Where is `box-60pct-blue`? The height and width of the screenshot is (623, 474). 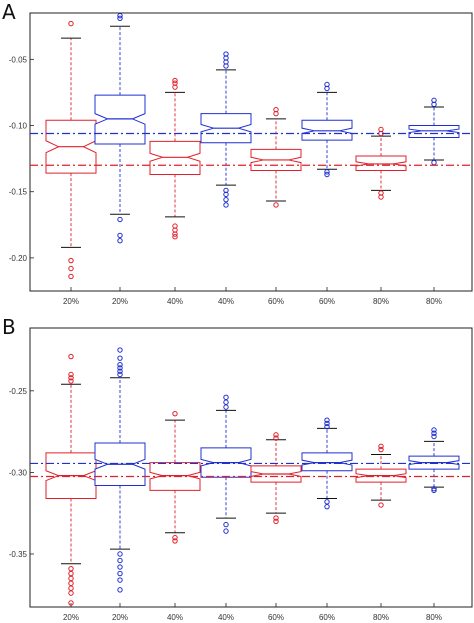
box-60pct-blue is located at coordinates (327, 463).